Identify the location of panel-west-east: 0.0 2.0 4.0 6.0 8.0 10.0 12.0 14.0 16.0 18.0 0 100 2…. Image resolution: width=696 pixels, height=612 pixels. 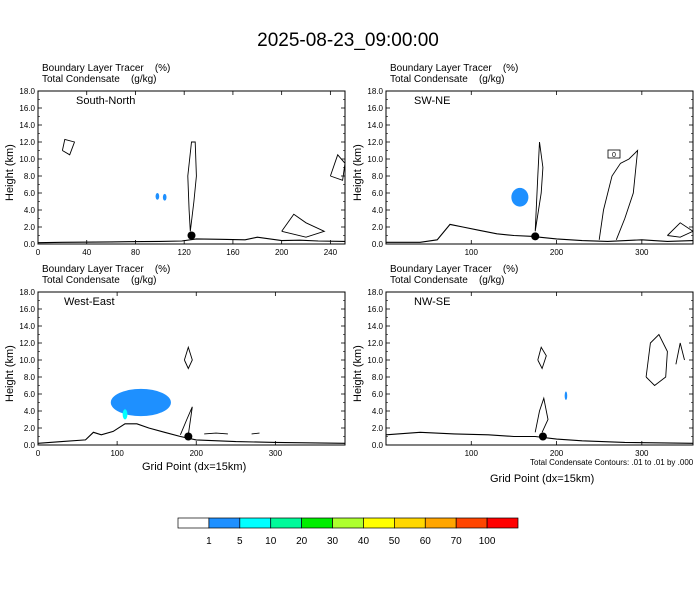
(182, 373).